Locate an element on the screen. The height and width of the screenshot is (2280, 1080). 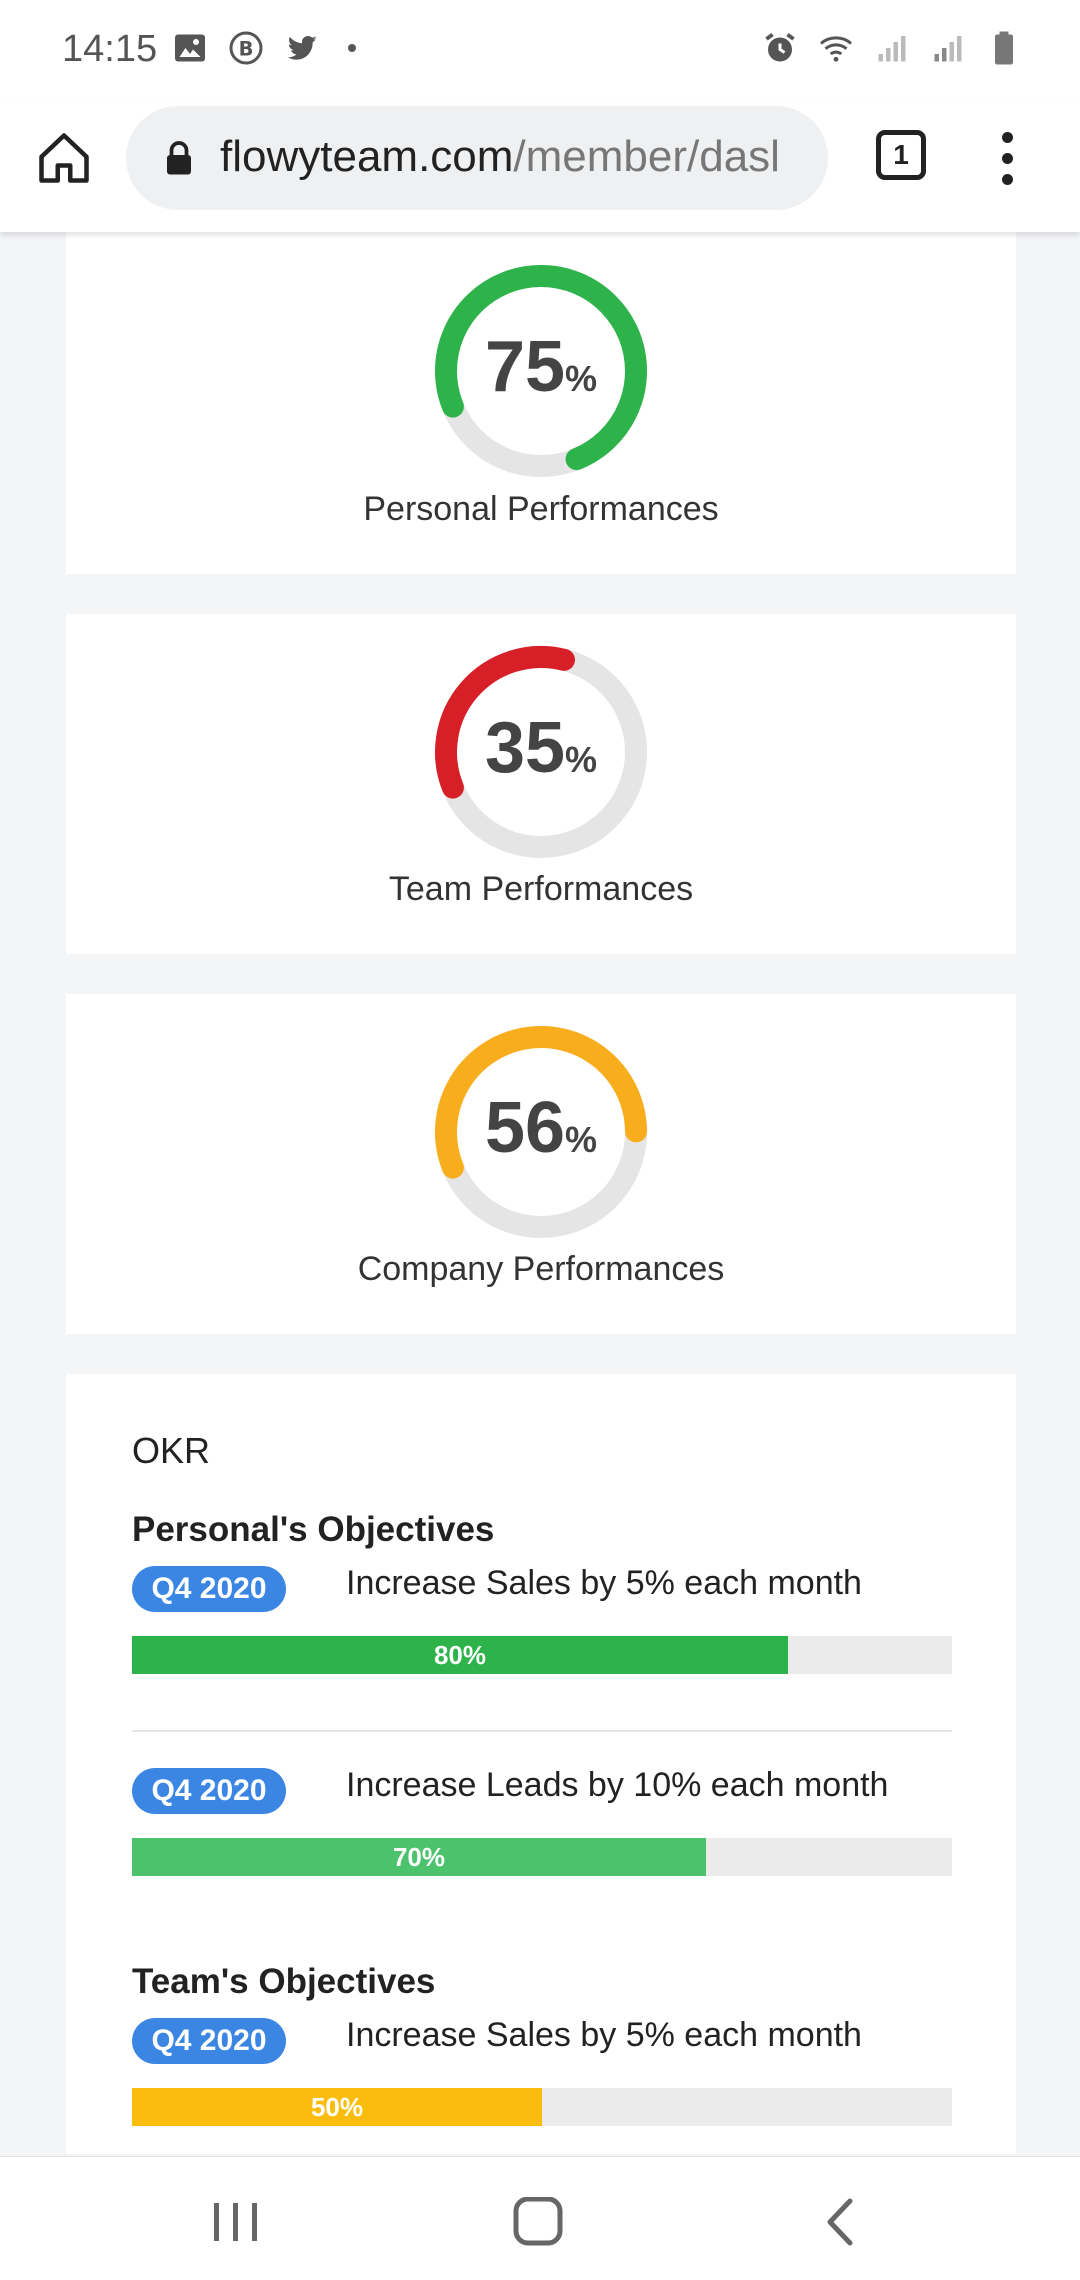
system-navigation-bar is located at coordinates (540, 2218).